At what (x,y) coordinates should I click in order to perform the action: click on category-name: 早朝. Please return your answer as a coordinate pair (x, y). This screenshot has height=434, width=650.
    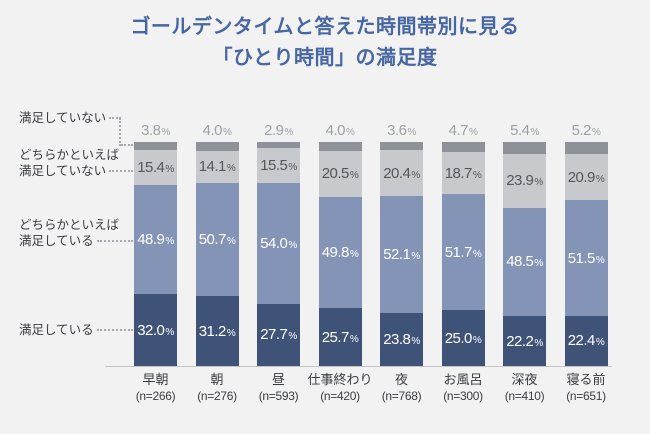
    Looking at the image, I should click on (155, 379).